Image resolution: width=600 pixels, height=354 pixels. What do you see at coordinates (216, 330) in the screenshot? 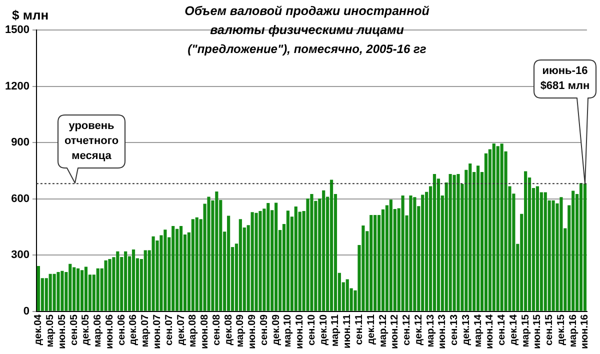
I see `x-tick-label: сен.08` at bounding box center [216, 330].